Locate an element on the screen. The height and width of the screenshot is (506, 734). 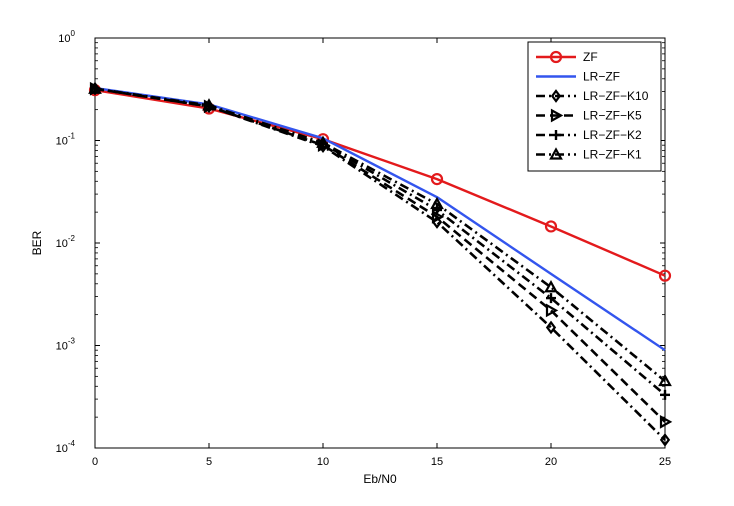
y-axis-label: BER is located at coordinates (37, 242).